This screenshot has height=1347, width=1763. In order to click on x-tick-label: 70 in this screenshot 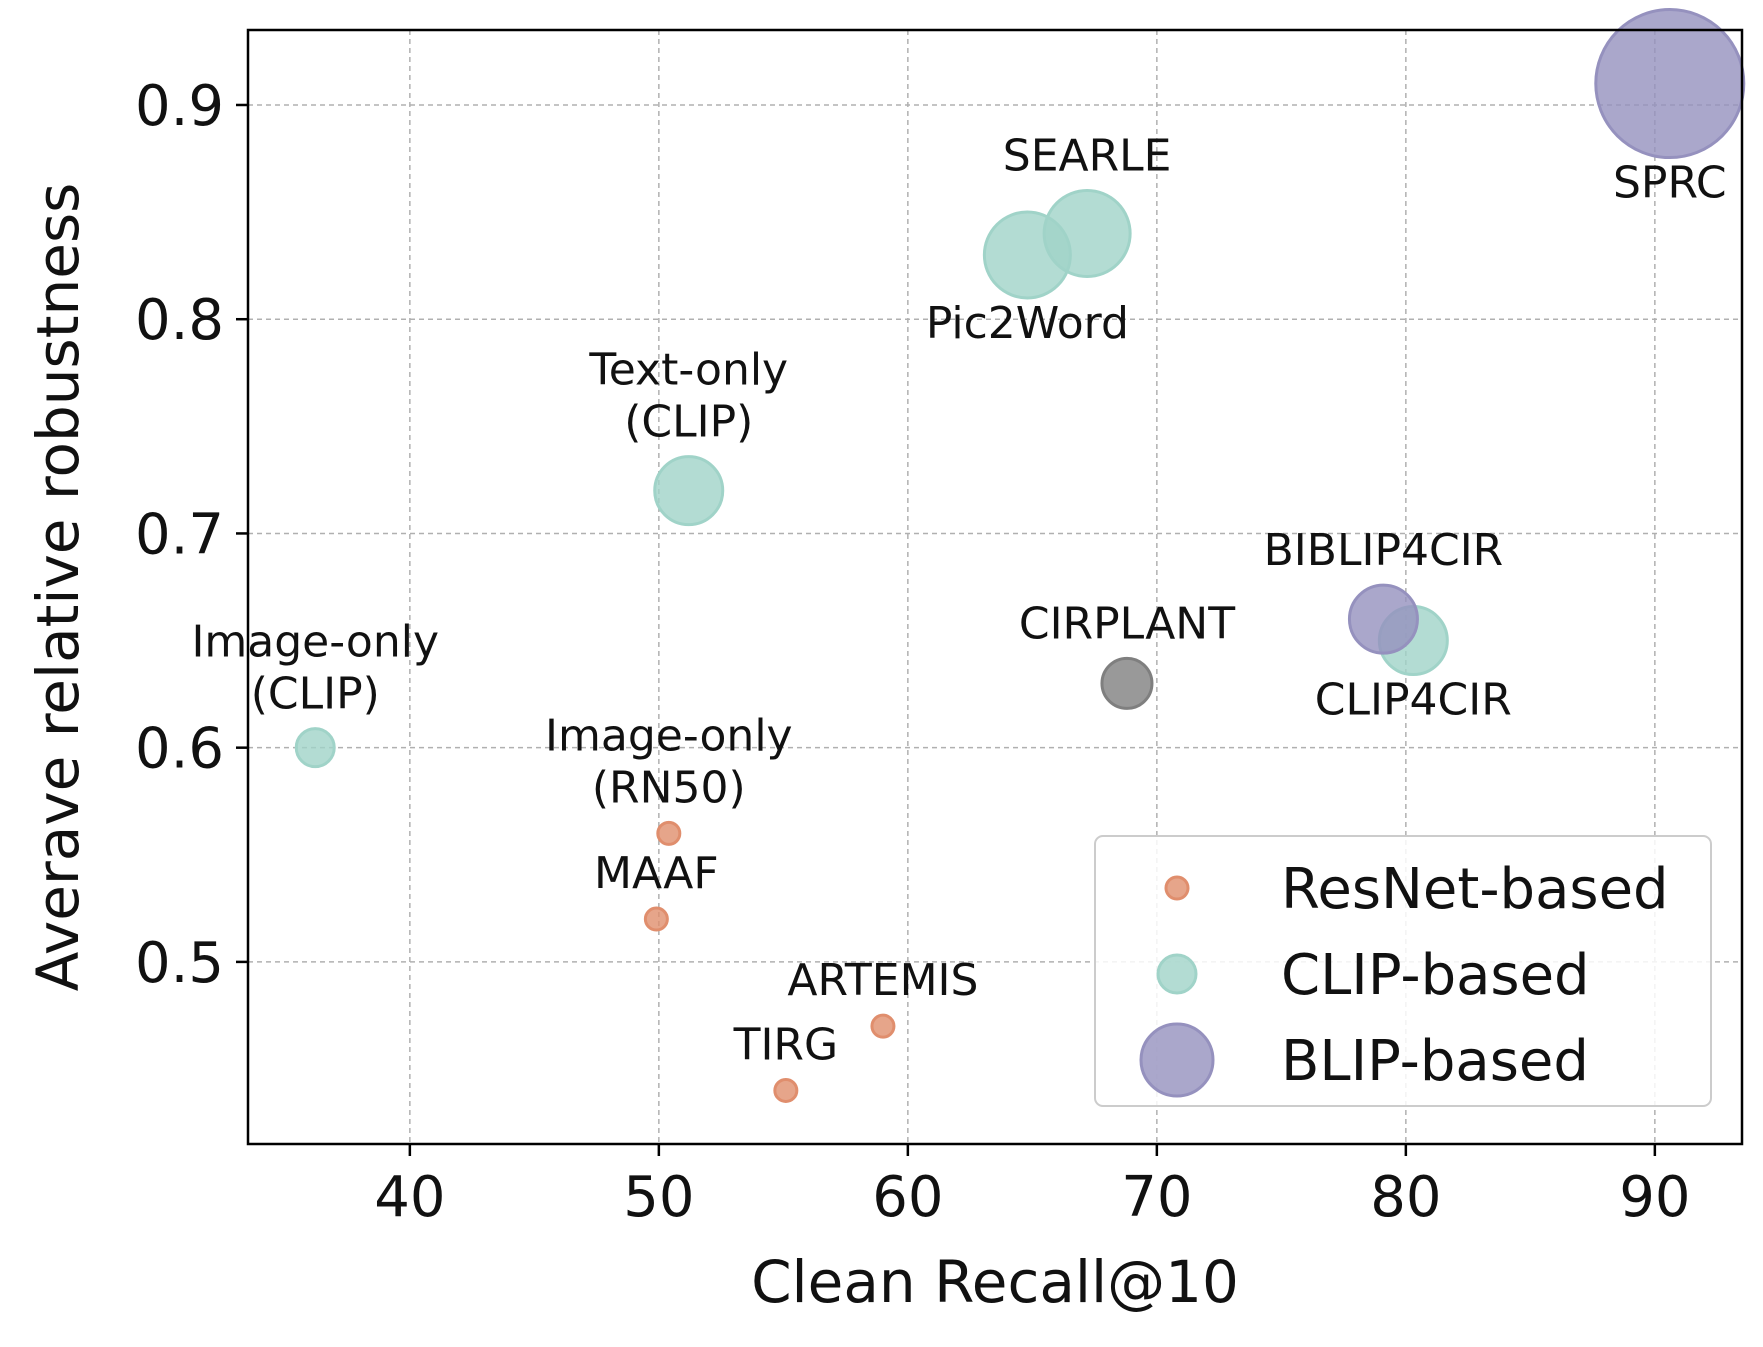, I will do `click(1156, 1197)`.